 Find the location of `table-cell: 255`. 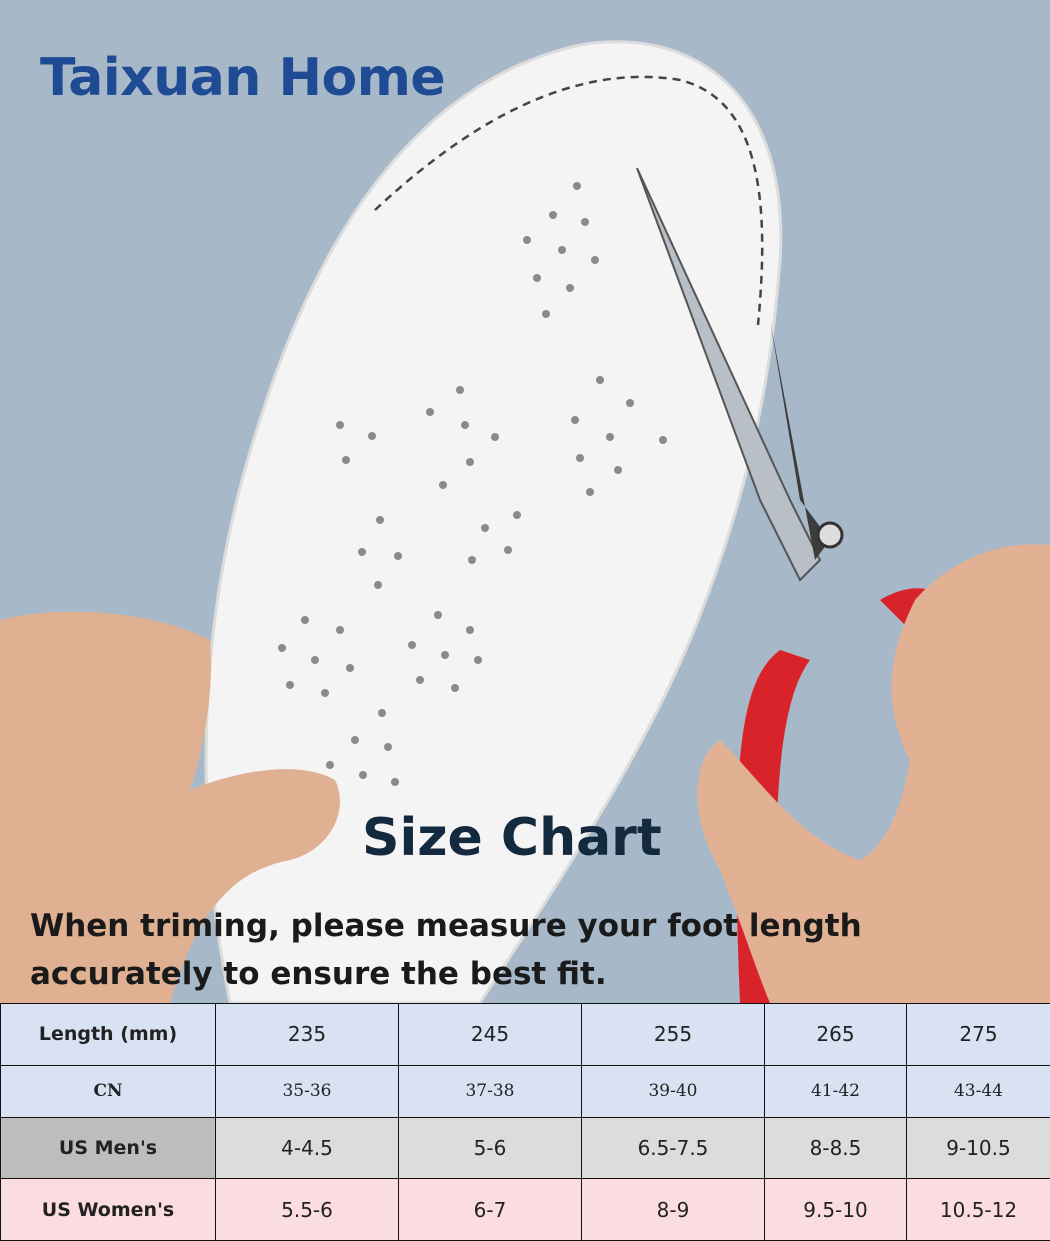

table-cell: 255 is located at coordinates (673, 1034).